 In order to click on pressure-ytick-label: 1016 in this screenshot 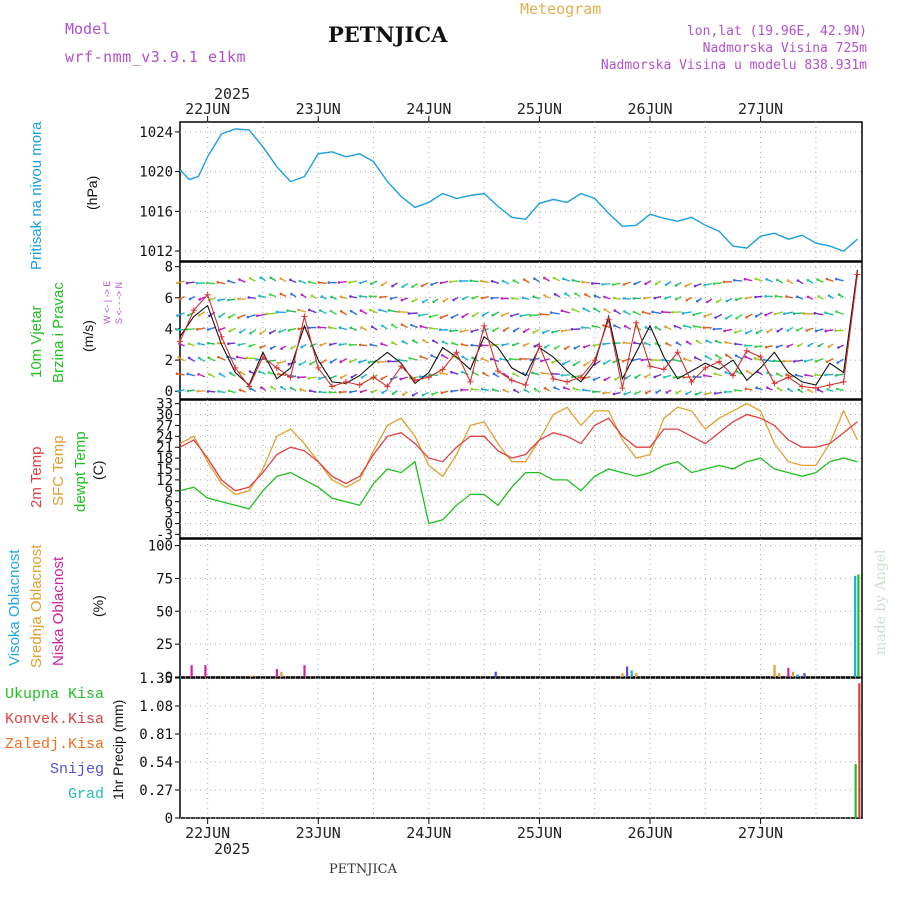, I will do `click(156, 212)`.